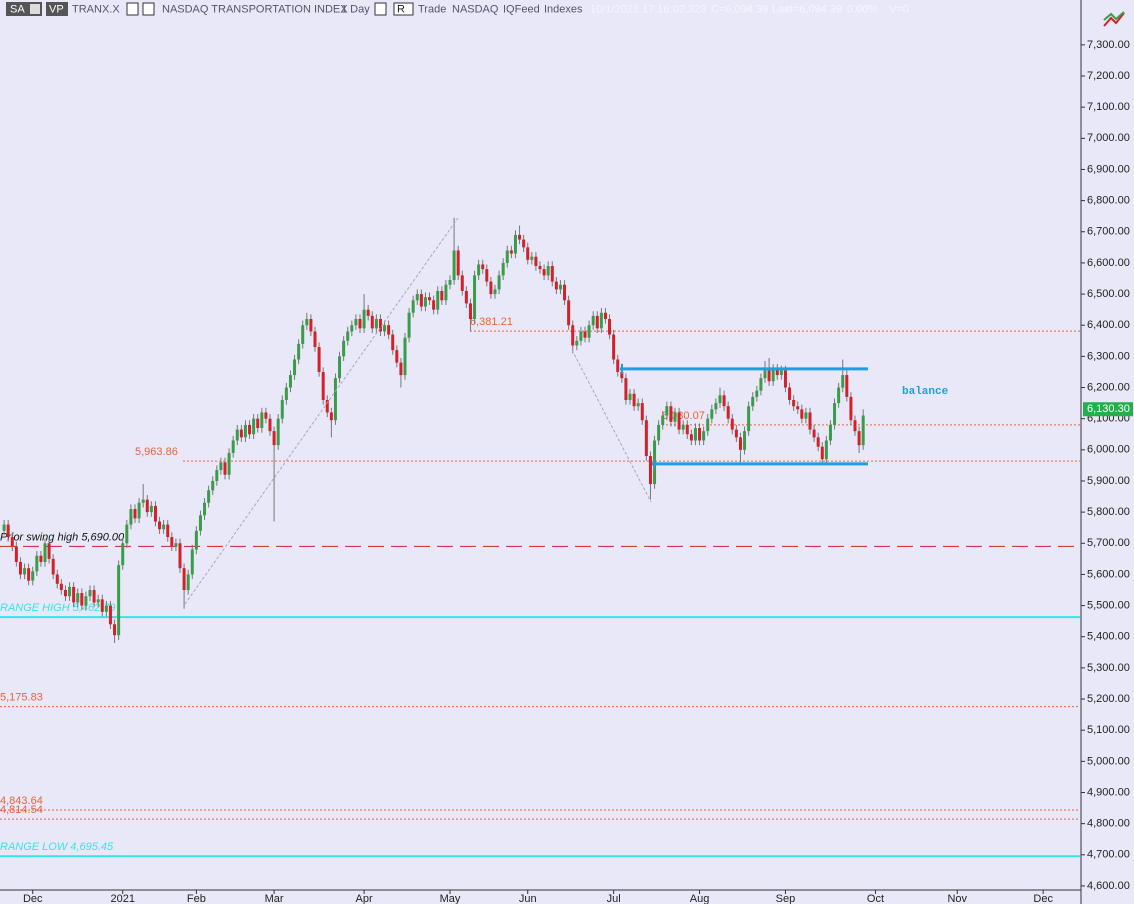 Image resolution: width=1134 pixels, height=904 pixels. Describe the element at coordinates (196, 898) in the screenshot. I see `x-tick-label: Feb` at that location.